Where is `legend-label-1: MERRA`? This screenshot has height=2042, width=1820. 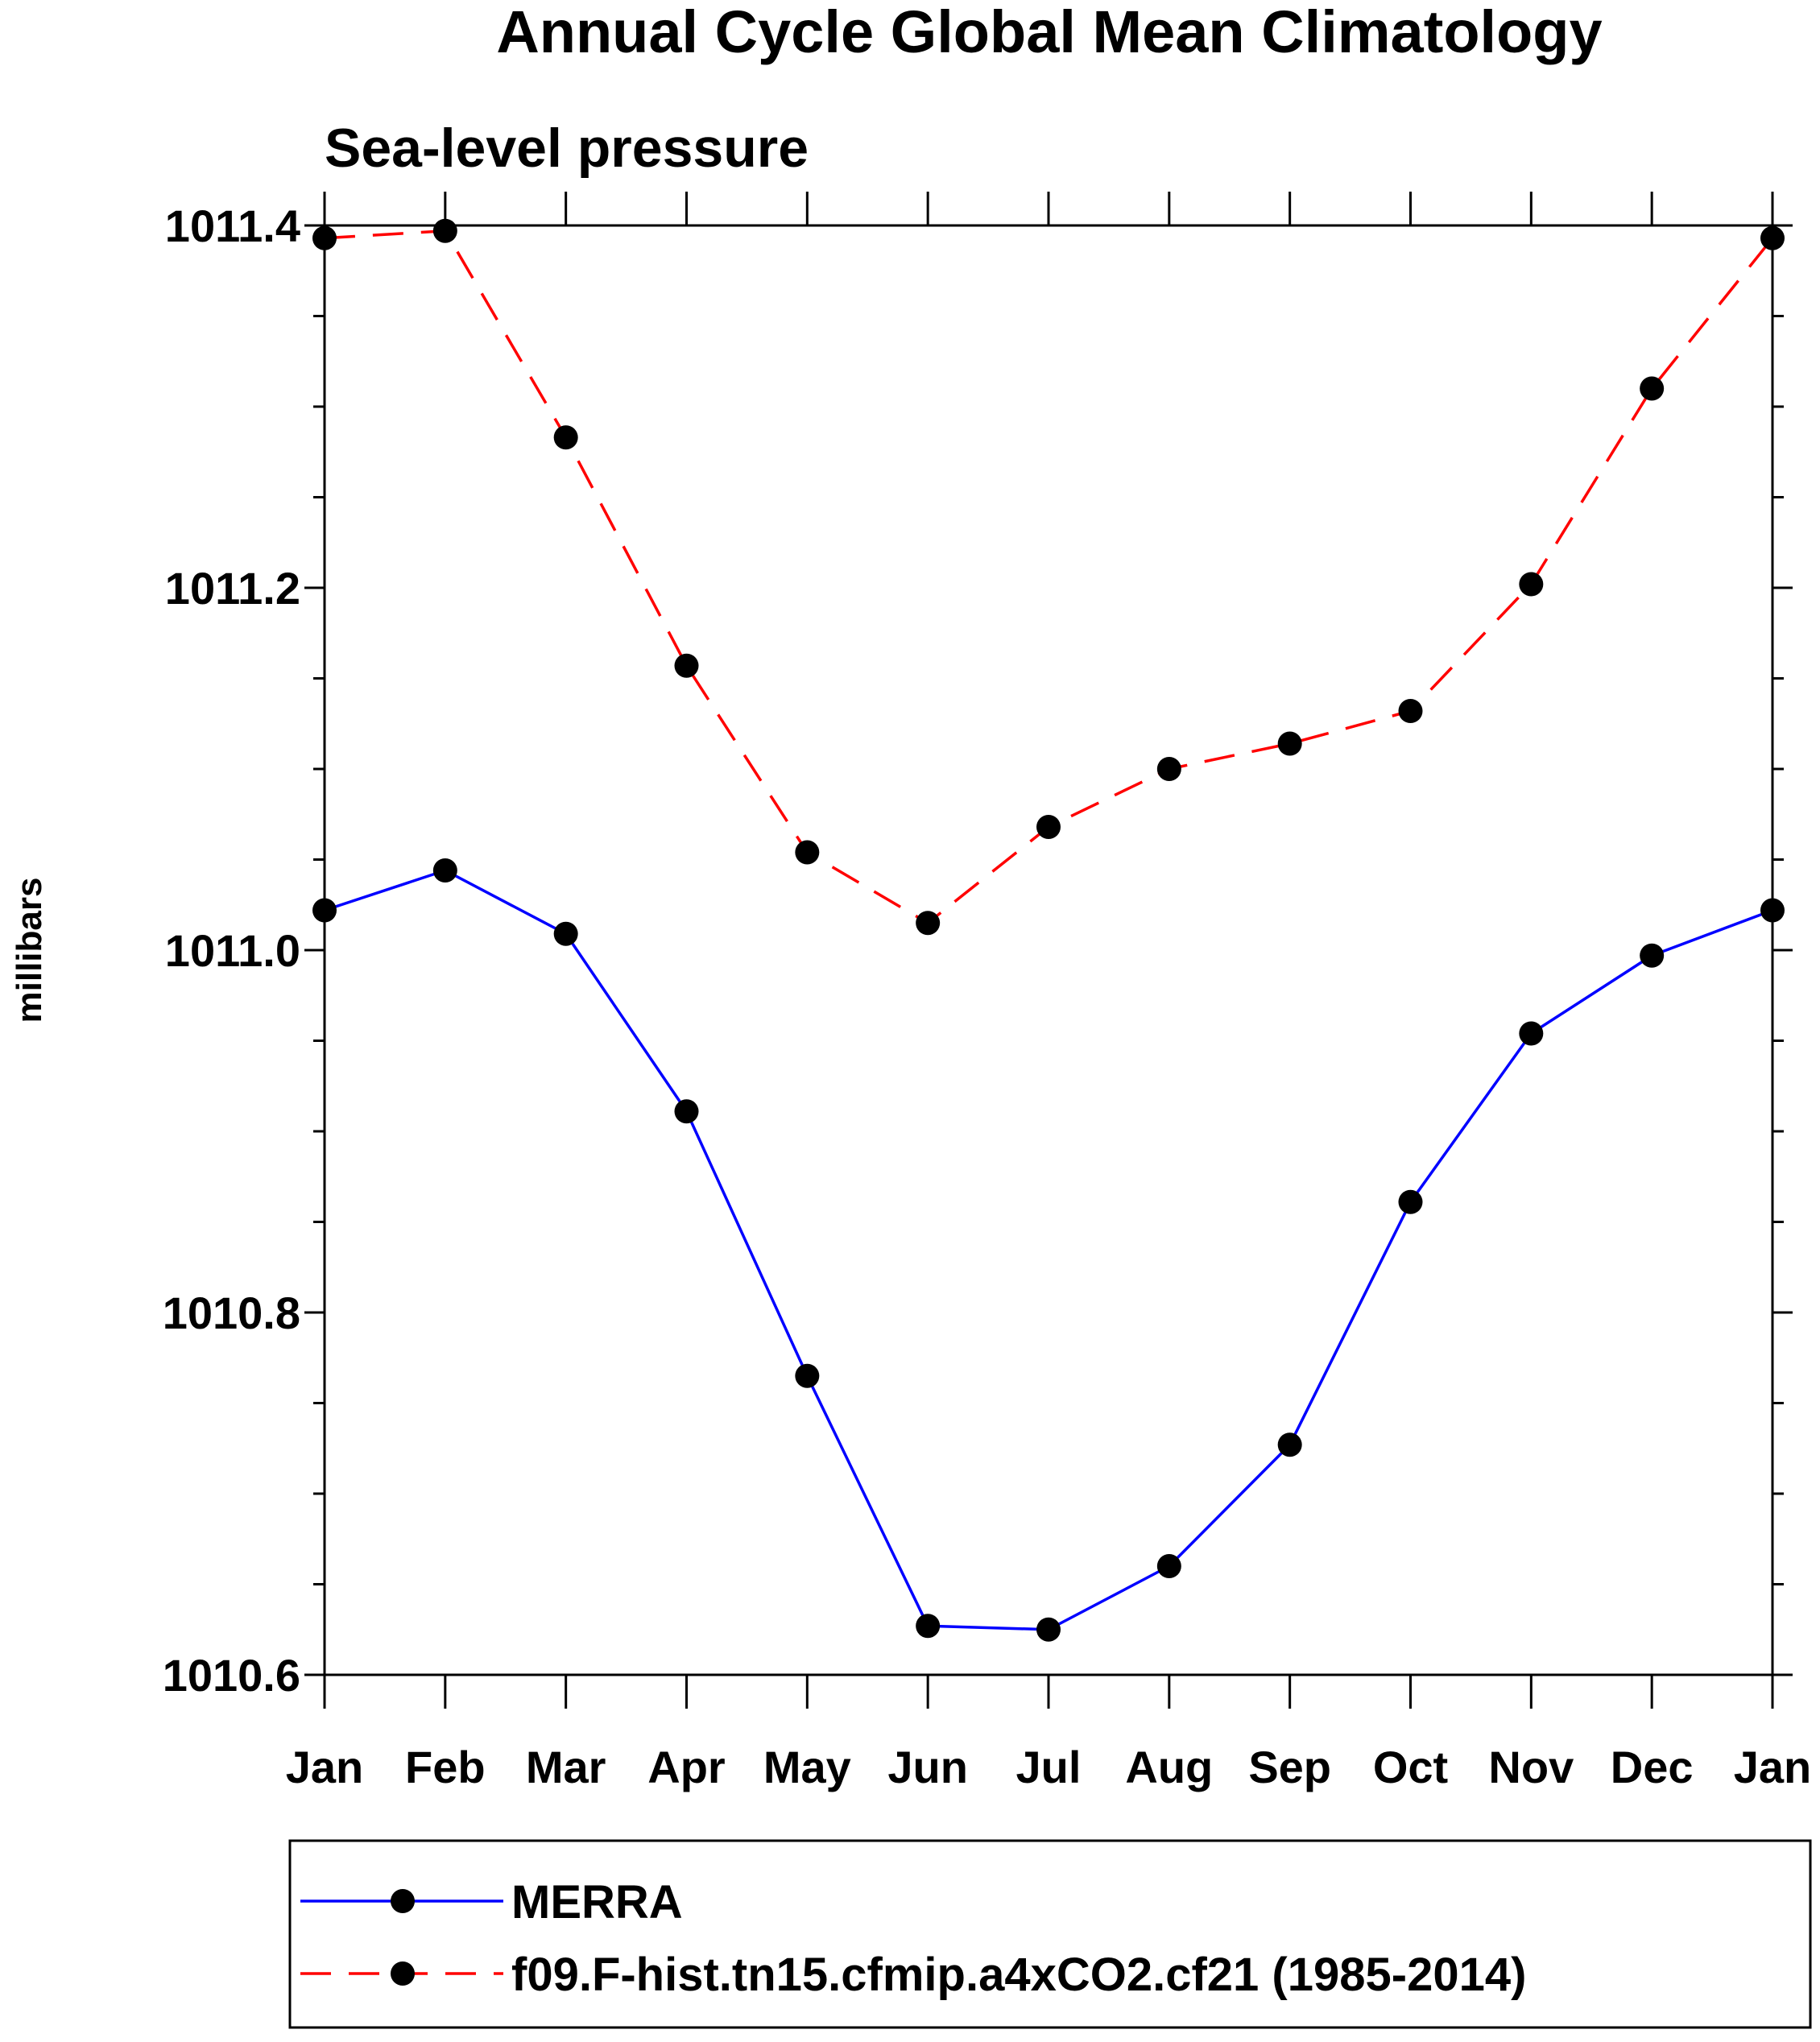
legend-label-1: MERRA is located at coordinates (597, 1902).